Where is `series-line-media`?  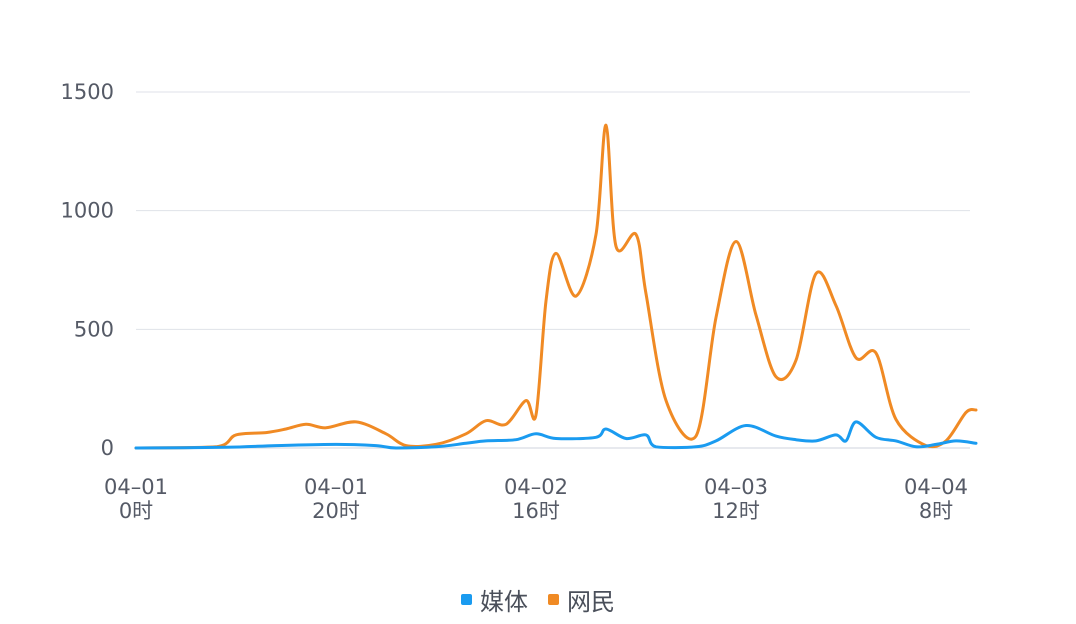 series-line-media is located at coordinates (556, 435).